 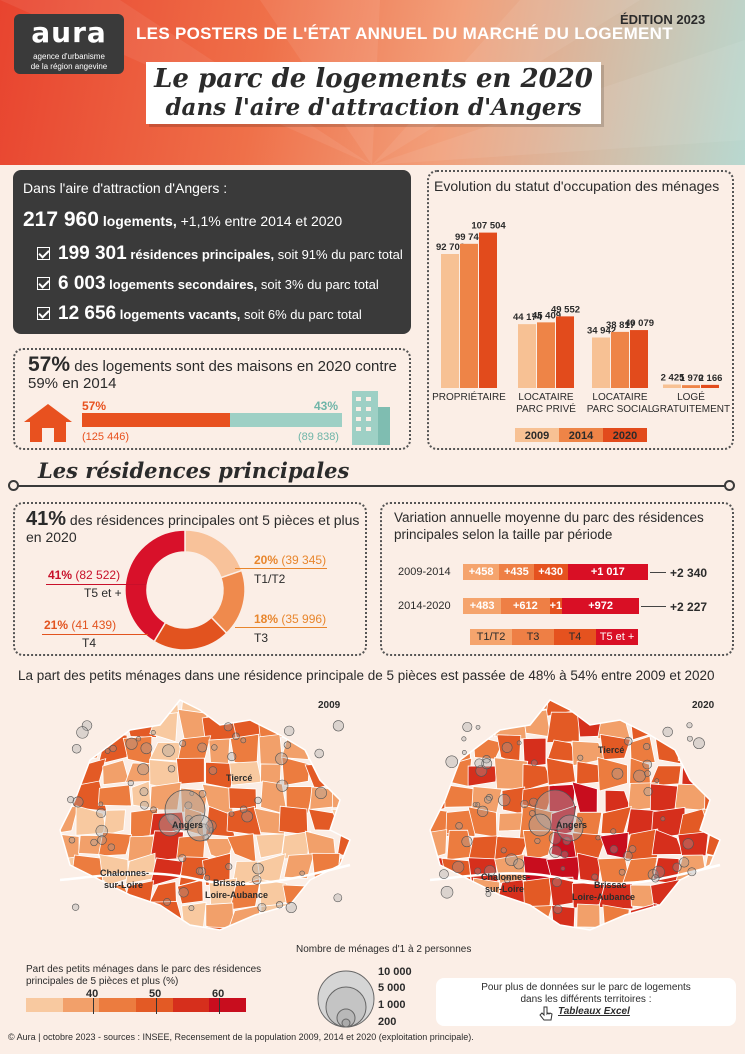 I want to click on section-divider-dot-right, so click(x=729, y=485).